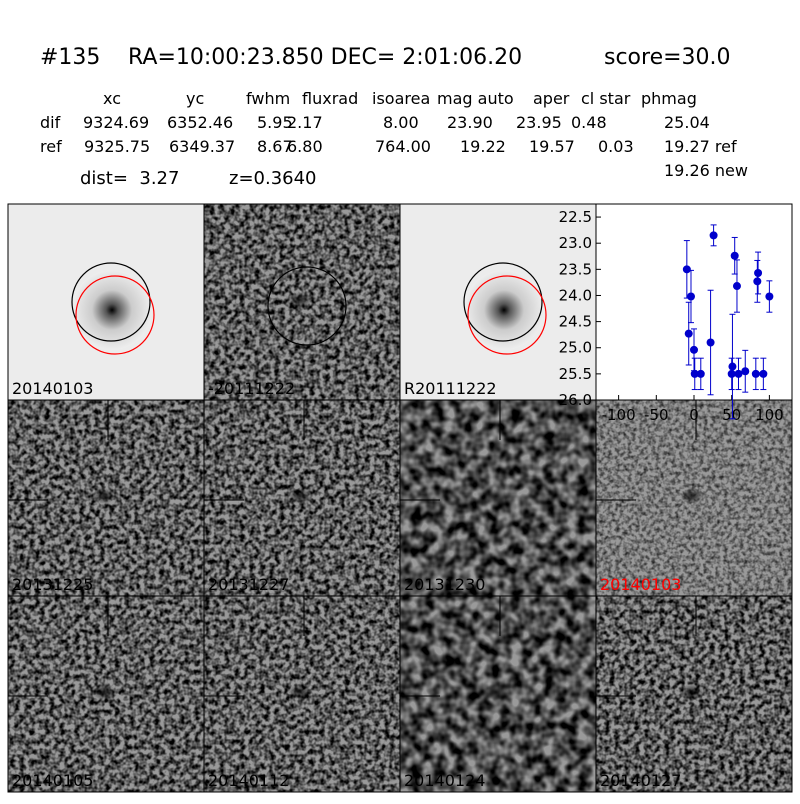  Describe the element at coordinates (640, 780) in the screenshot. I see `panel-label: 20140127` at that location.